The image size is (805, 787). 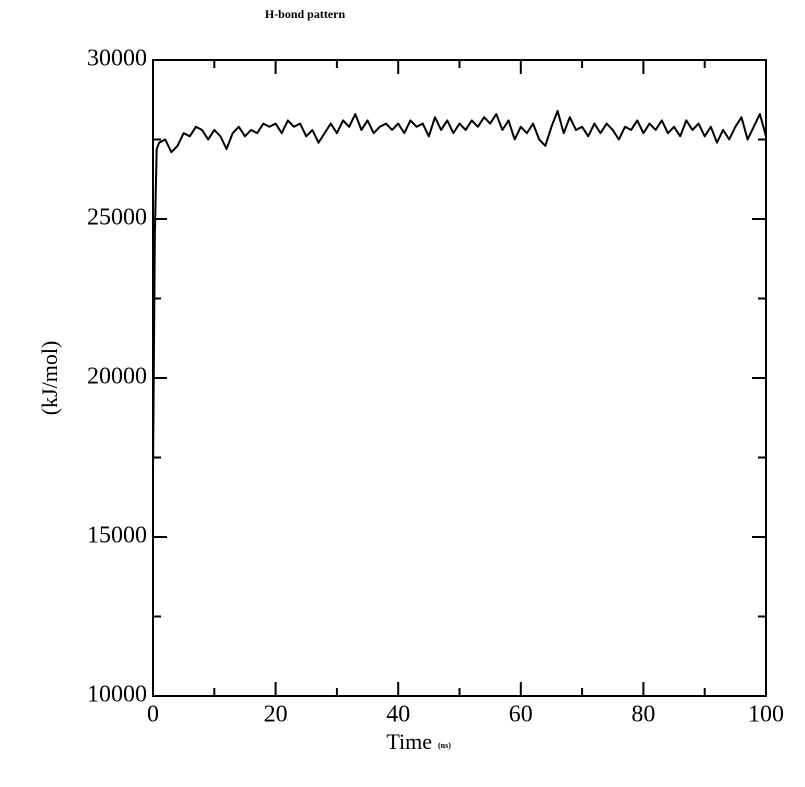 What do you see at coordinates (153, 715) in the screenshot?
I see `x-tick-label: 0` at bounding box center [153, 715].